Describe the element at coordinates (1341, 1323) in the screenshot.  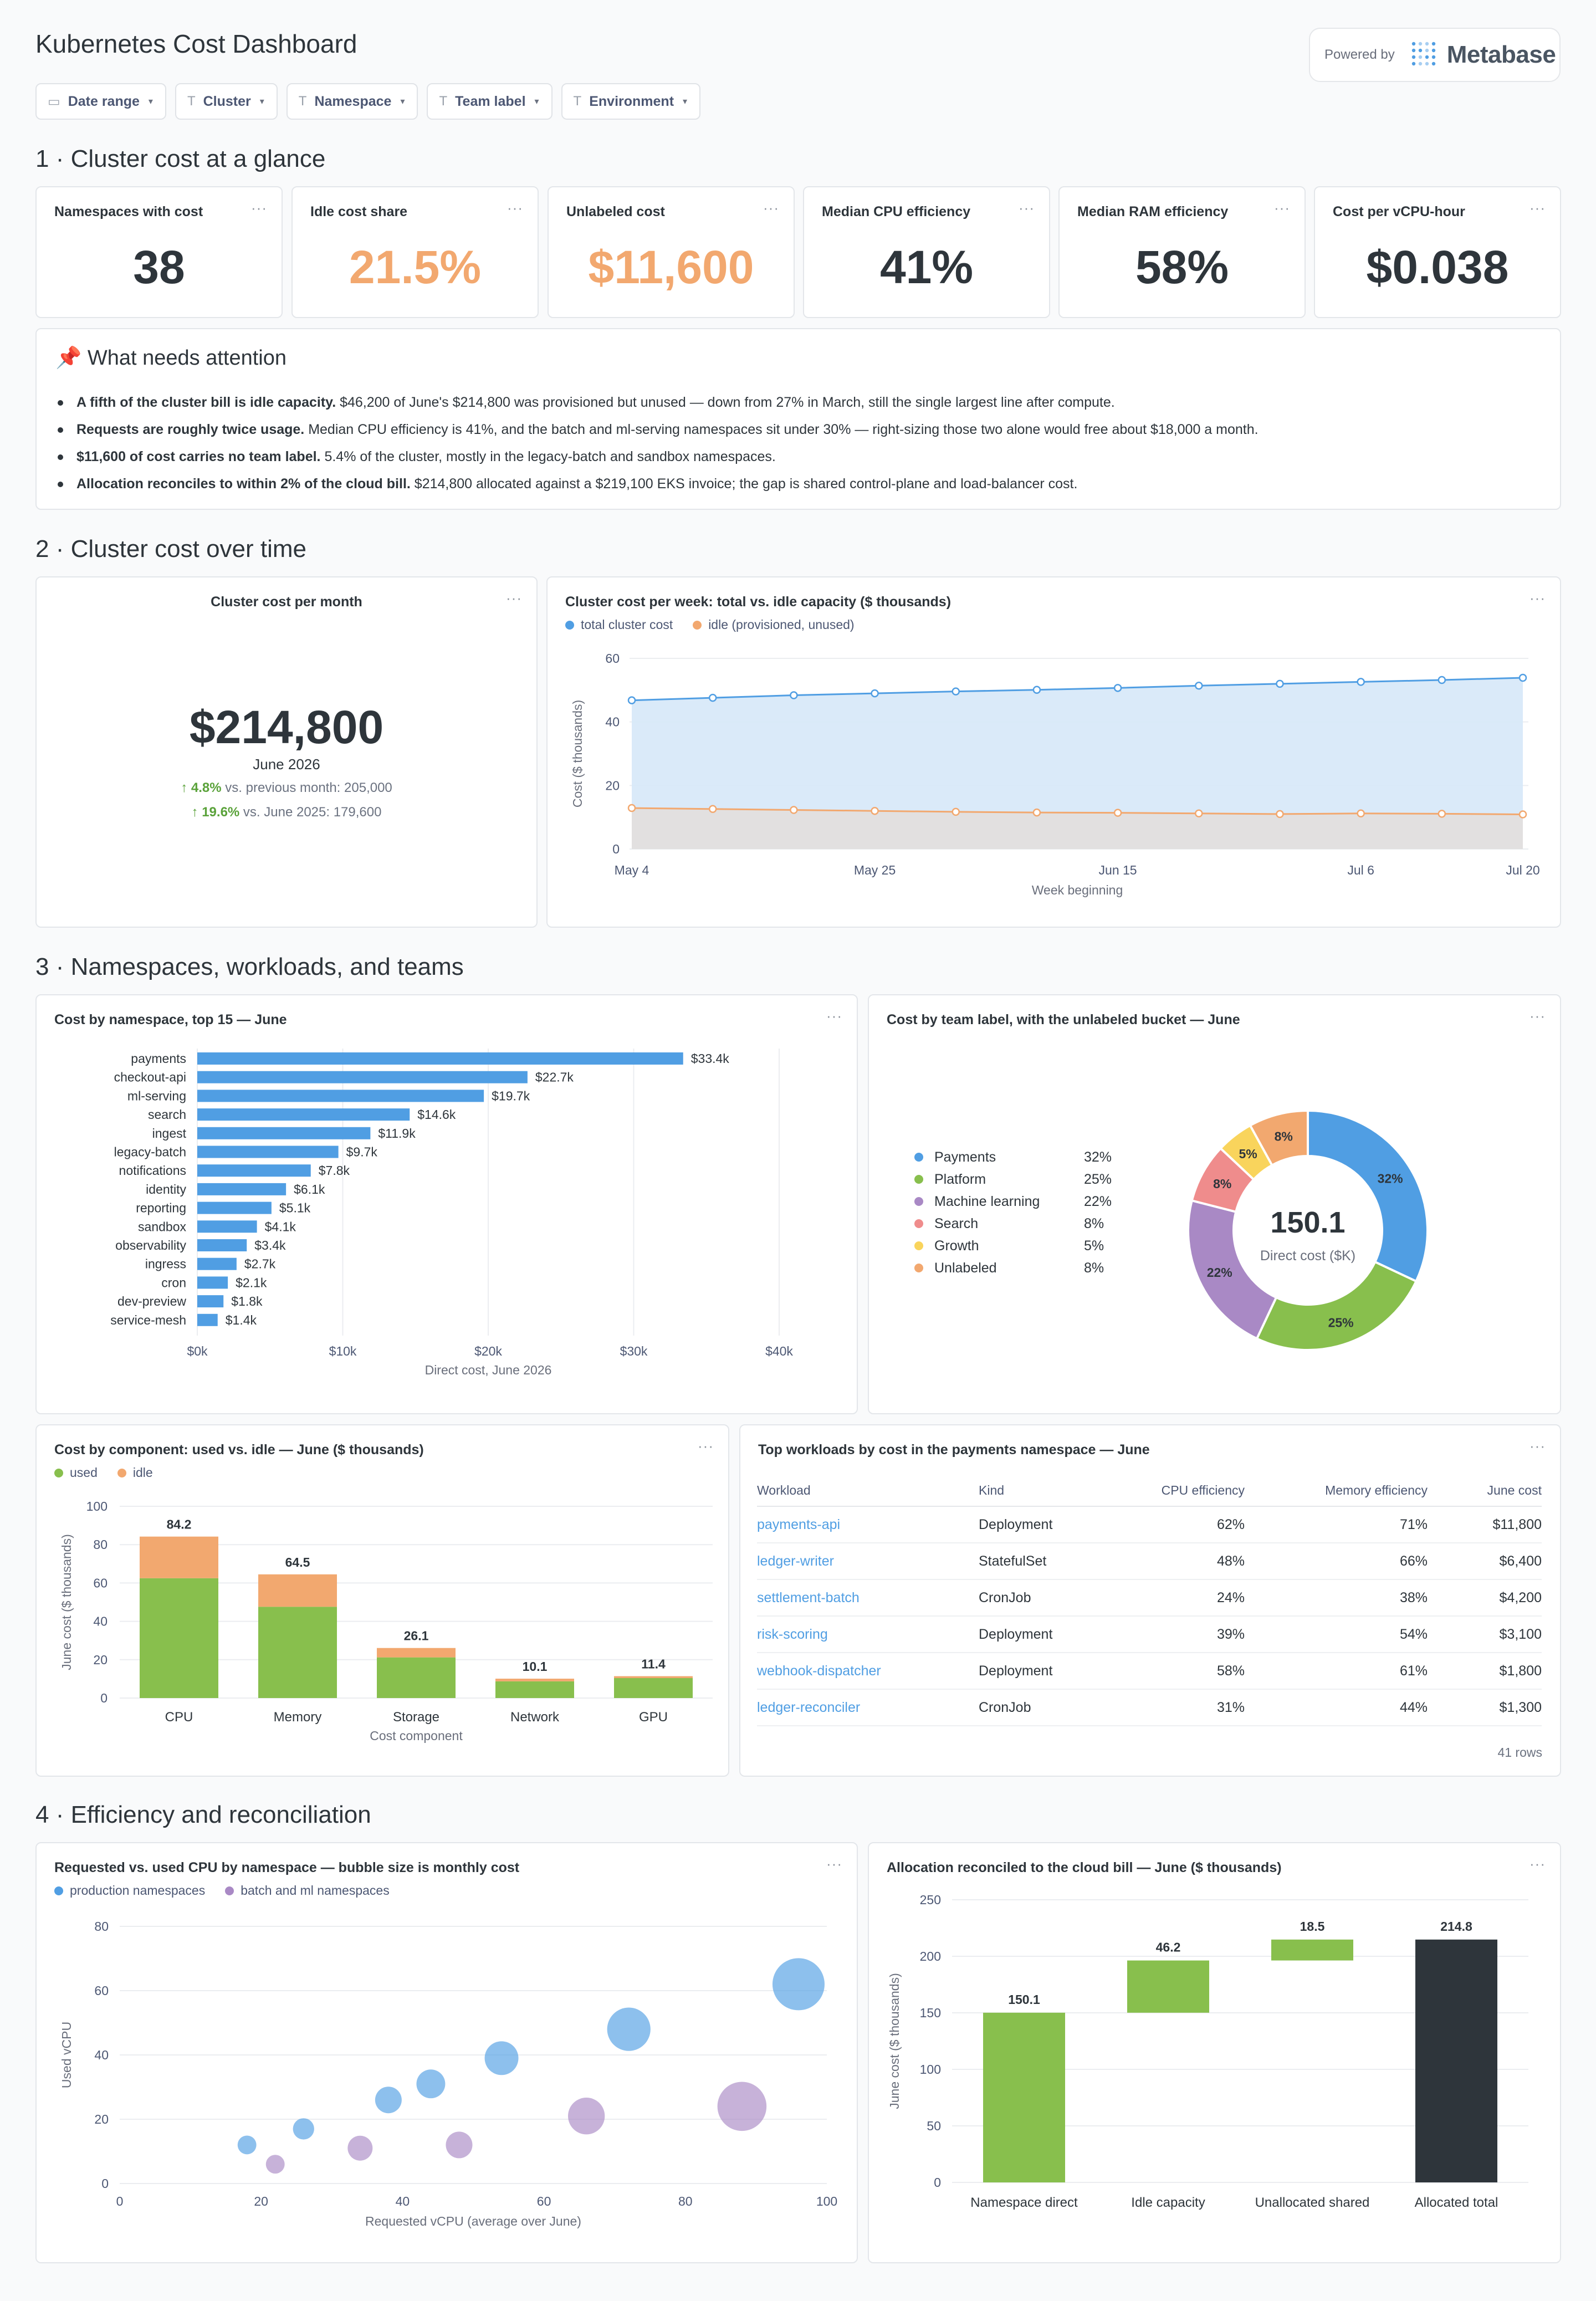
I see `slice-label: 25%` at that location.